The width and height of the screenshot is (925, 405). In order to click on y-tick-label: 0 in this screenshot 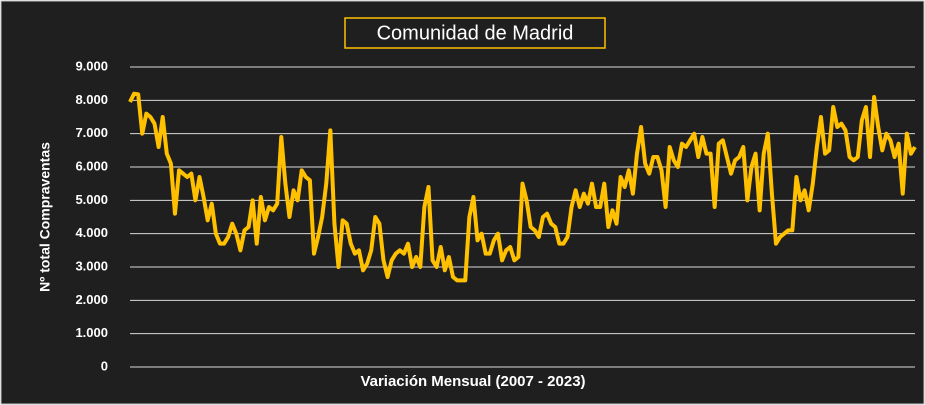, I will do `click(104, 365)`.